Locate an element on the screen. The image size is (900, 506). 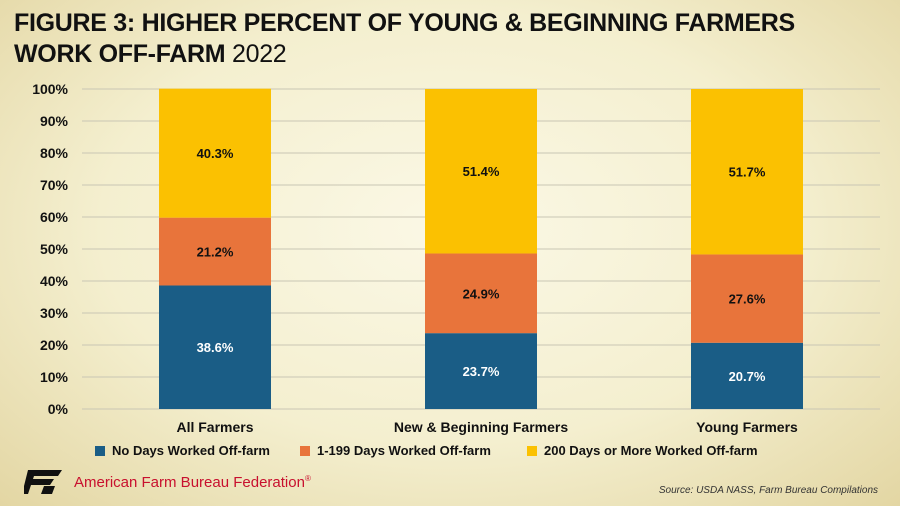
x-tick-label: Young Farmers is located at coordinates (747, 427).